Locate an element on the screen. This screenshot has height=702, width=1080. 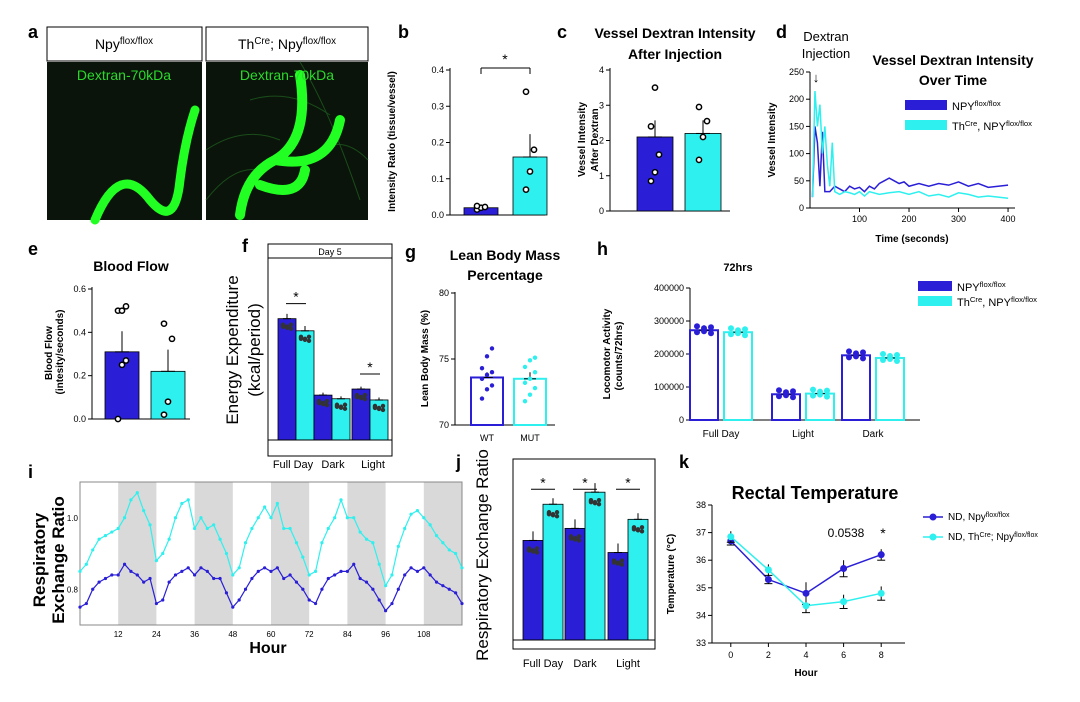
ylabel-i-1: Respiratory is located at coordinates (39, 559).